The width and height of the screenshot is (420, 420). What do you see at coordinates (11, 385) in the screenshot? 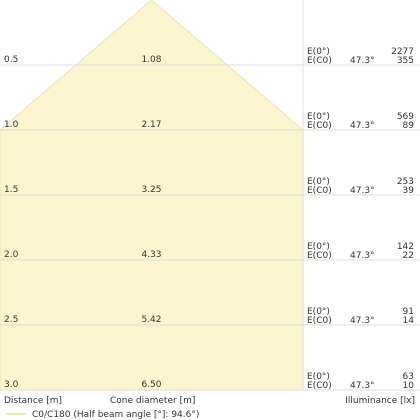
I see `distance-tick-label: 3.0` at bounding box center [11, 385].